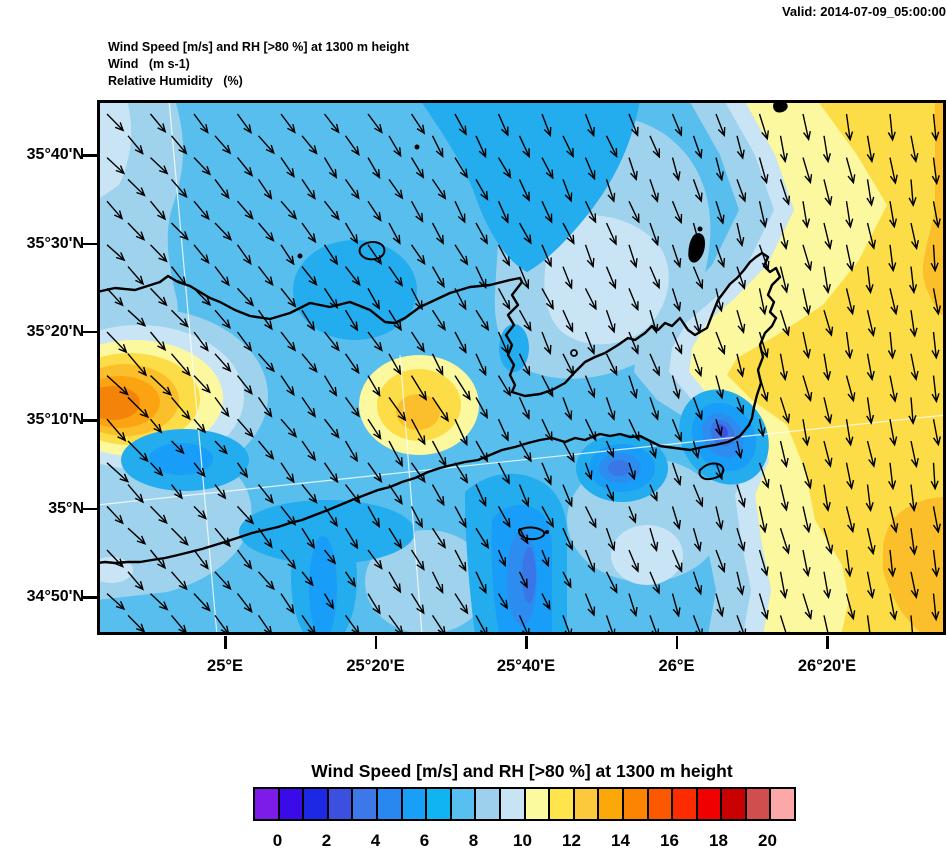 The width and height of the screenshot is (948, 854). Describe the element at coordinates (934, 210) in the screenshot. I see `contour-yelloworange-topright` at that location.